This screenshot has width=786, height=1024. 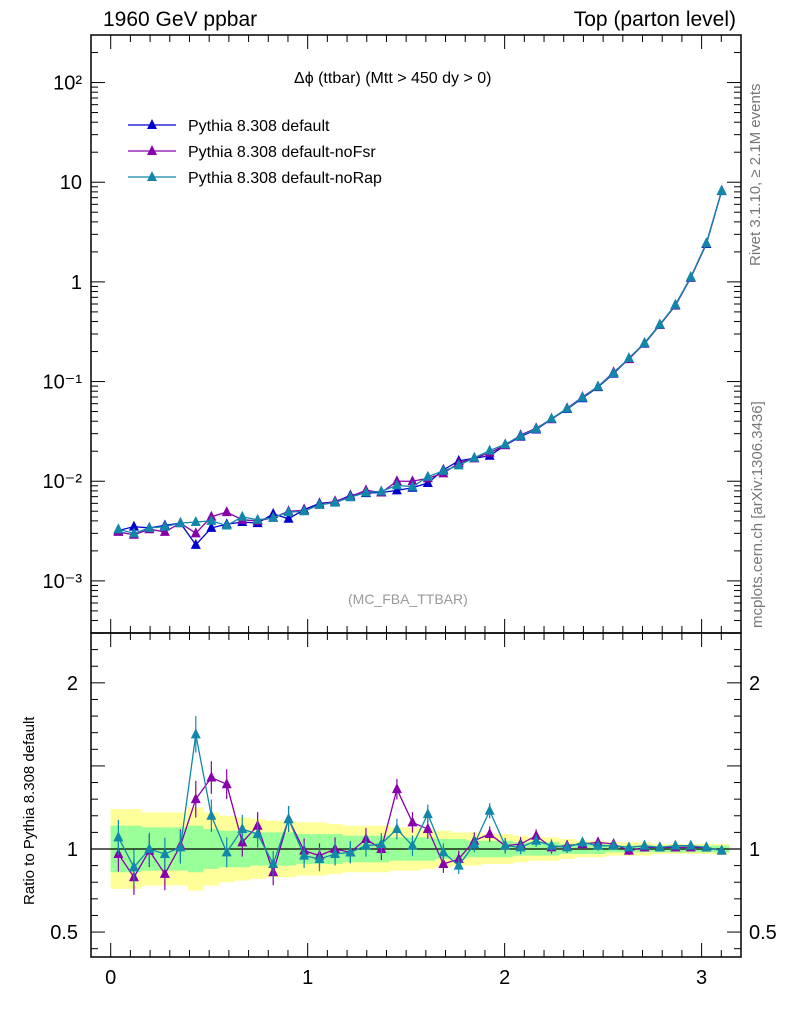 I want to click on main-y-tick-label: 10², so click(x=67, y=84).